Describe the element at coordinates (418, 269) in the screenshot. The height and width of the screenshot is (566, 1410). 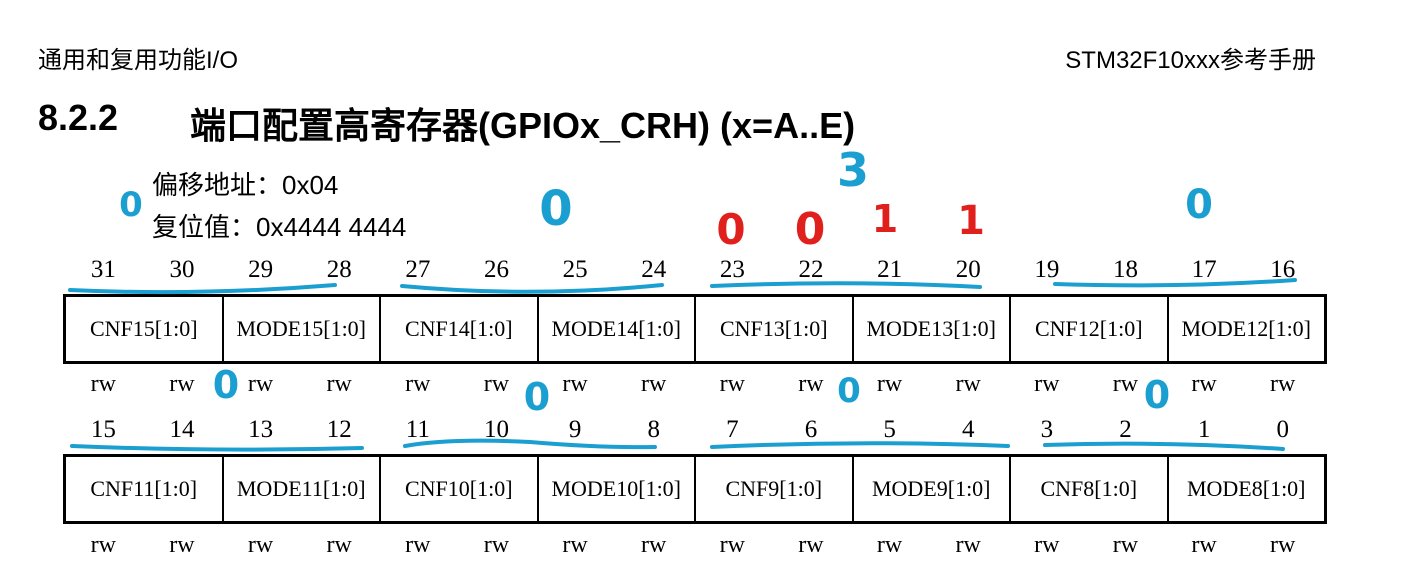
I see `bit-number: 27` at that location.